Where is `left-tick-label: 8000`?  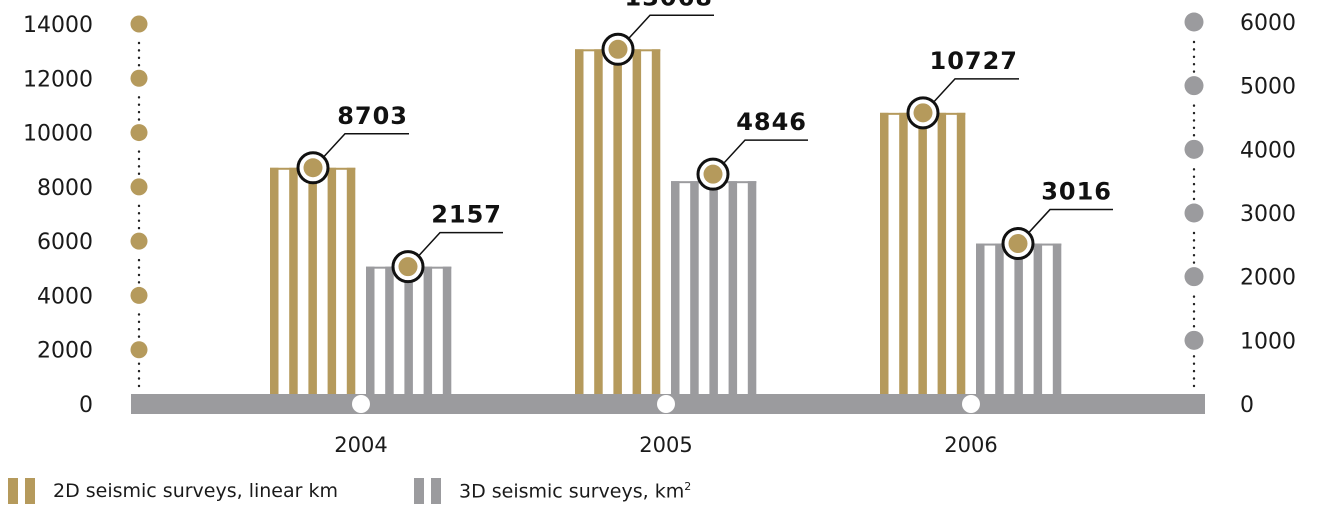
left-tick-label: 8000 is located at coordinates (65, 188).